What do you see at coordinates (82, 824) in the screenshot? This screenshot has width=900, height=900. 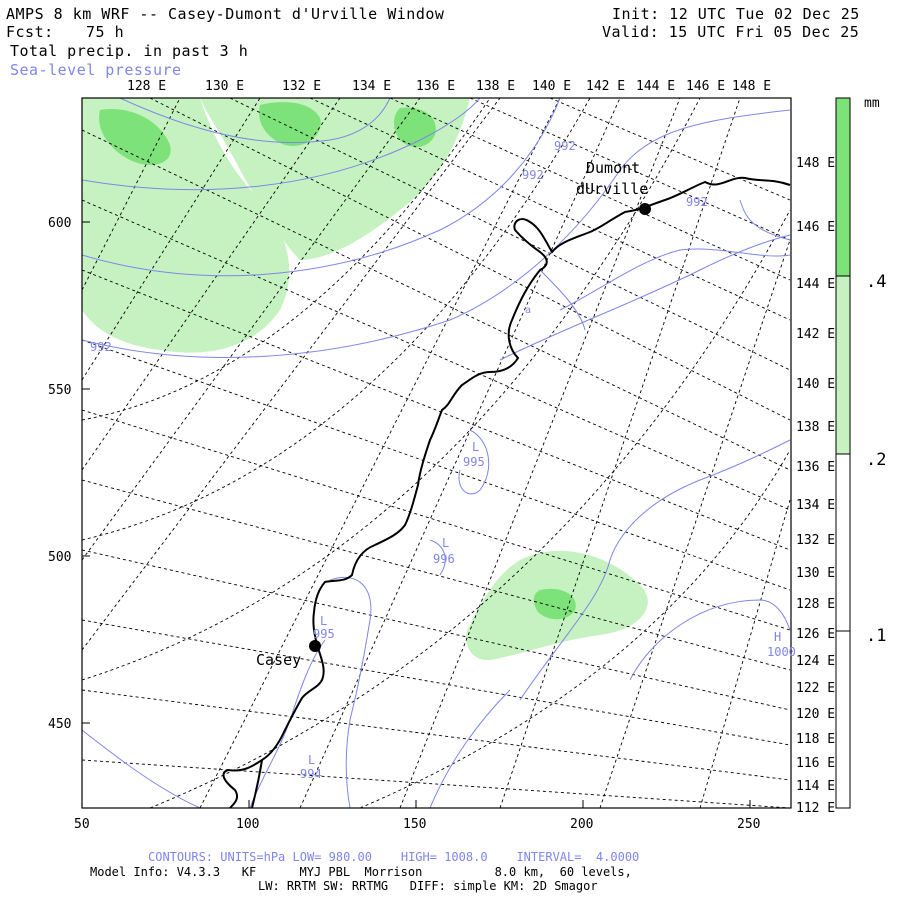 I see `x-tick-label: 50` at bounding box center [82, 824].